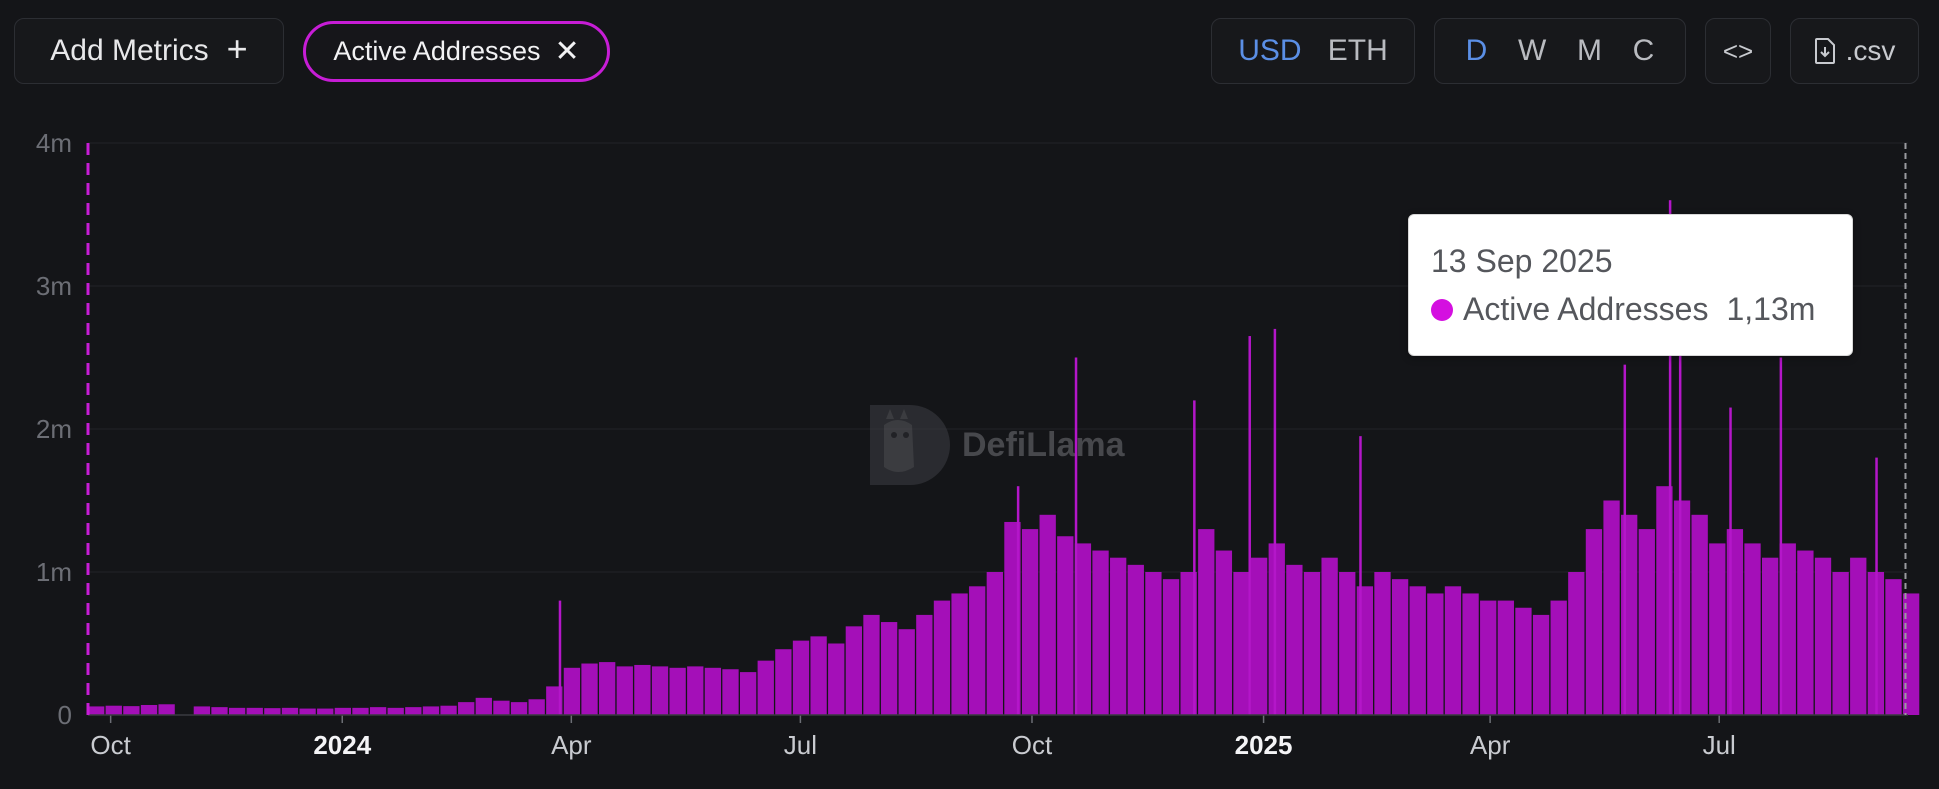  I want to click on add-metrics-button: Add Metrics +, so click(149, 51).